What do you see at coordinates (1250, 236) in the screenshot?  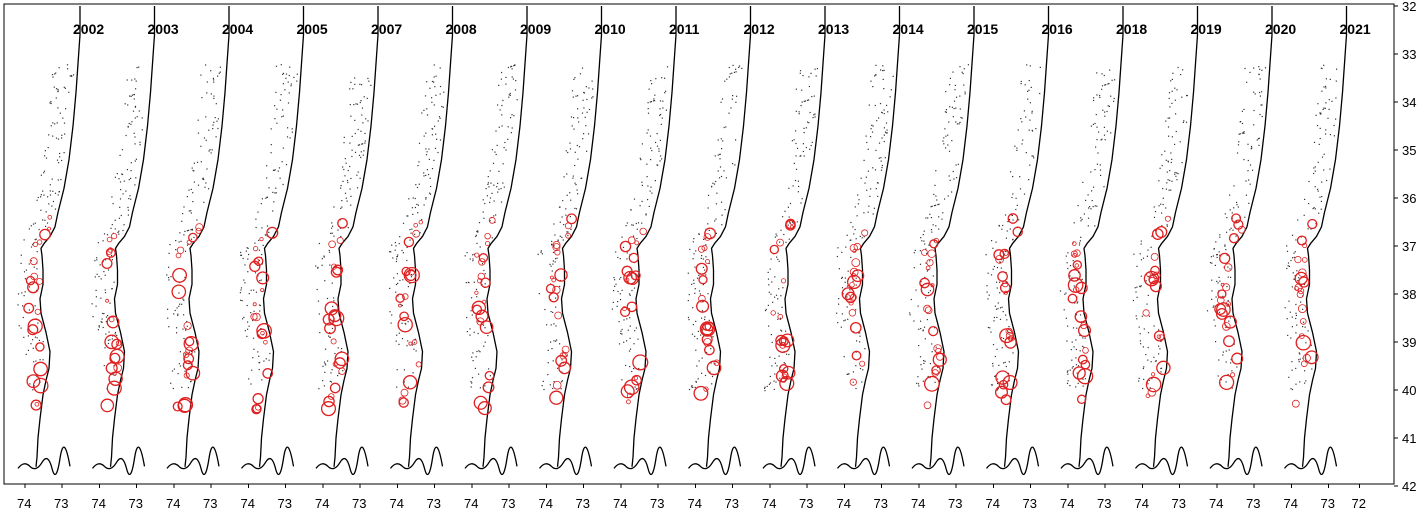 I see `coastline-2020` at bounding box center [1250, 236].